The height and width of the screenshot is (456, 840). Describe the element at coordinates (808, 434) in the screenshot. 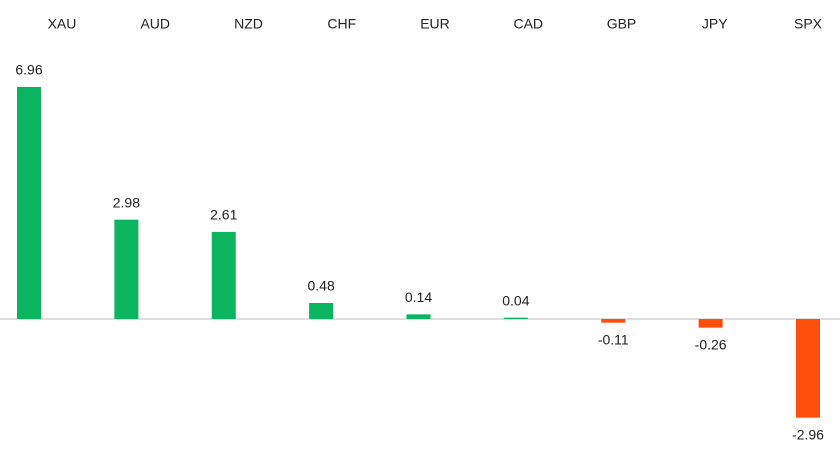

I see `value-label: -2.96` at that location.